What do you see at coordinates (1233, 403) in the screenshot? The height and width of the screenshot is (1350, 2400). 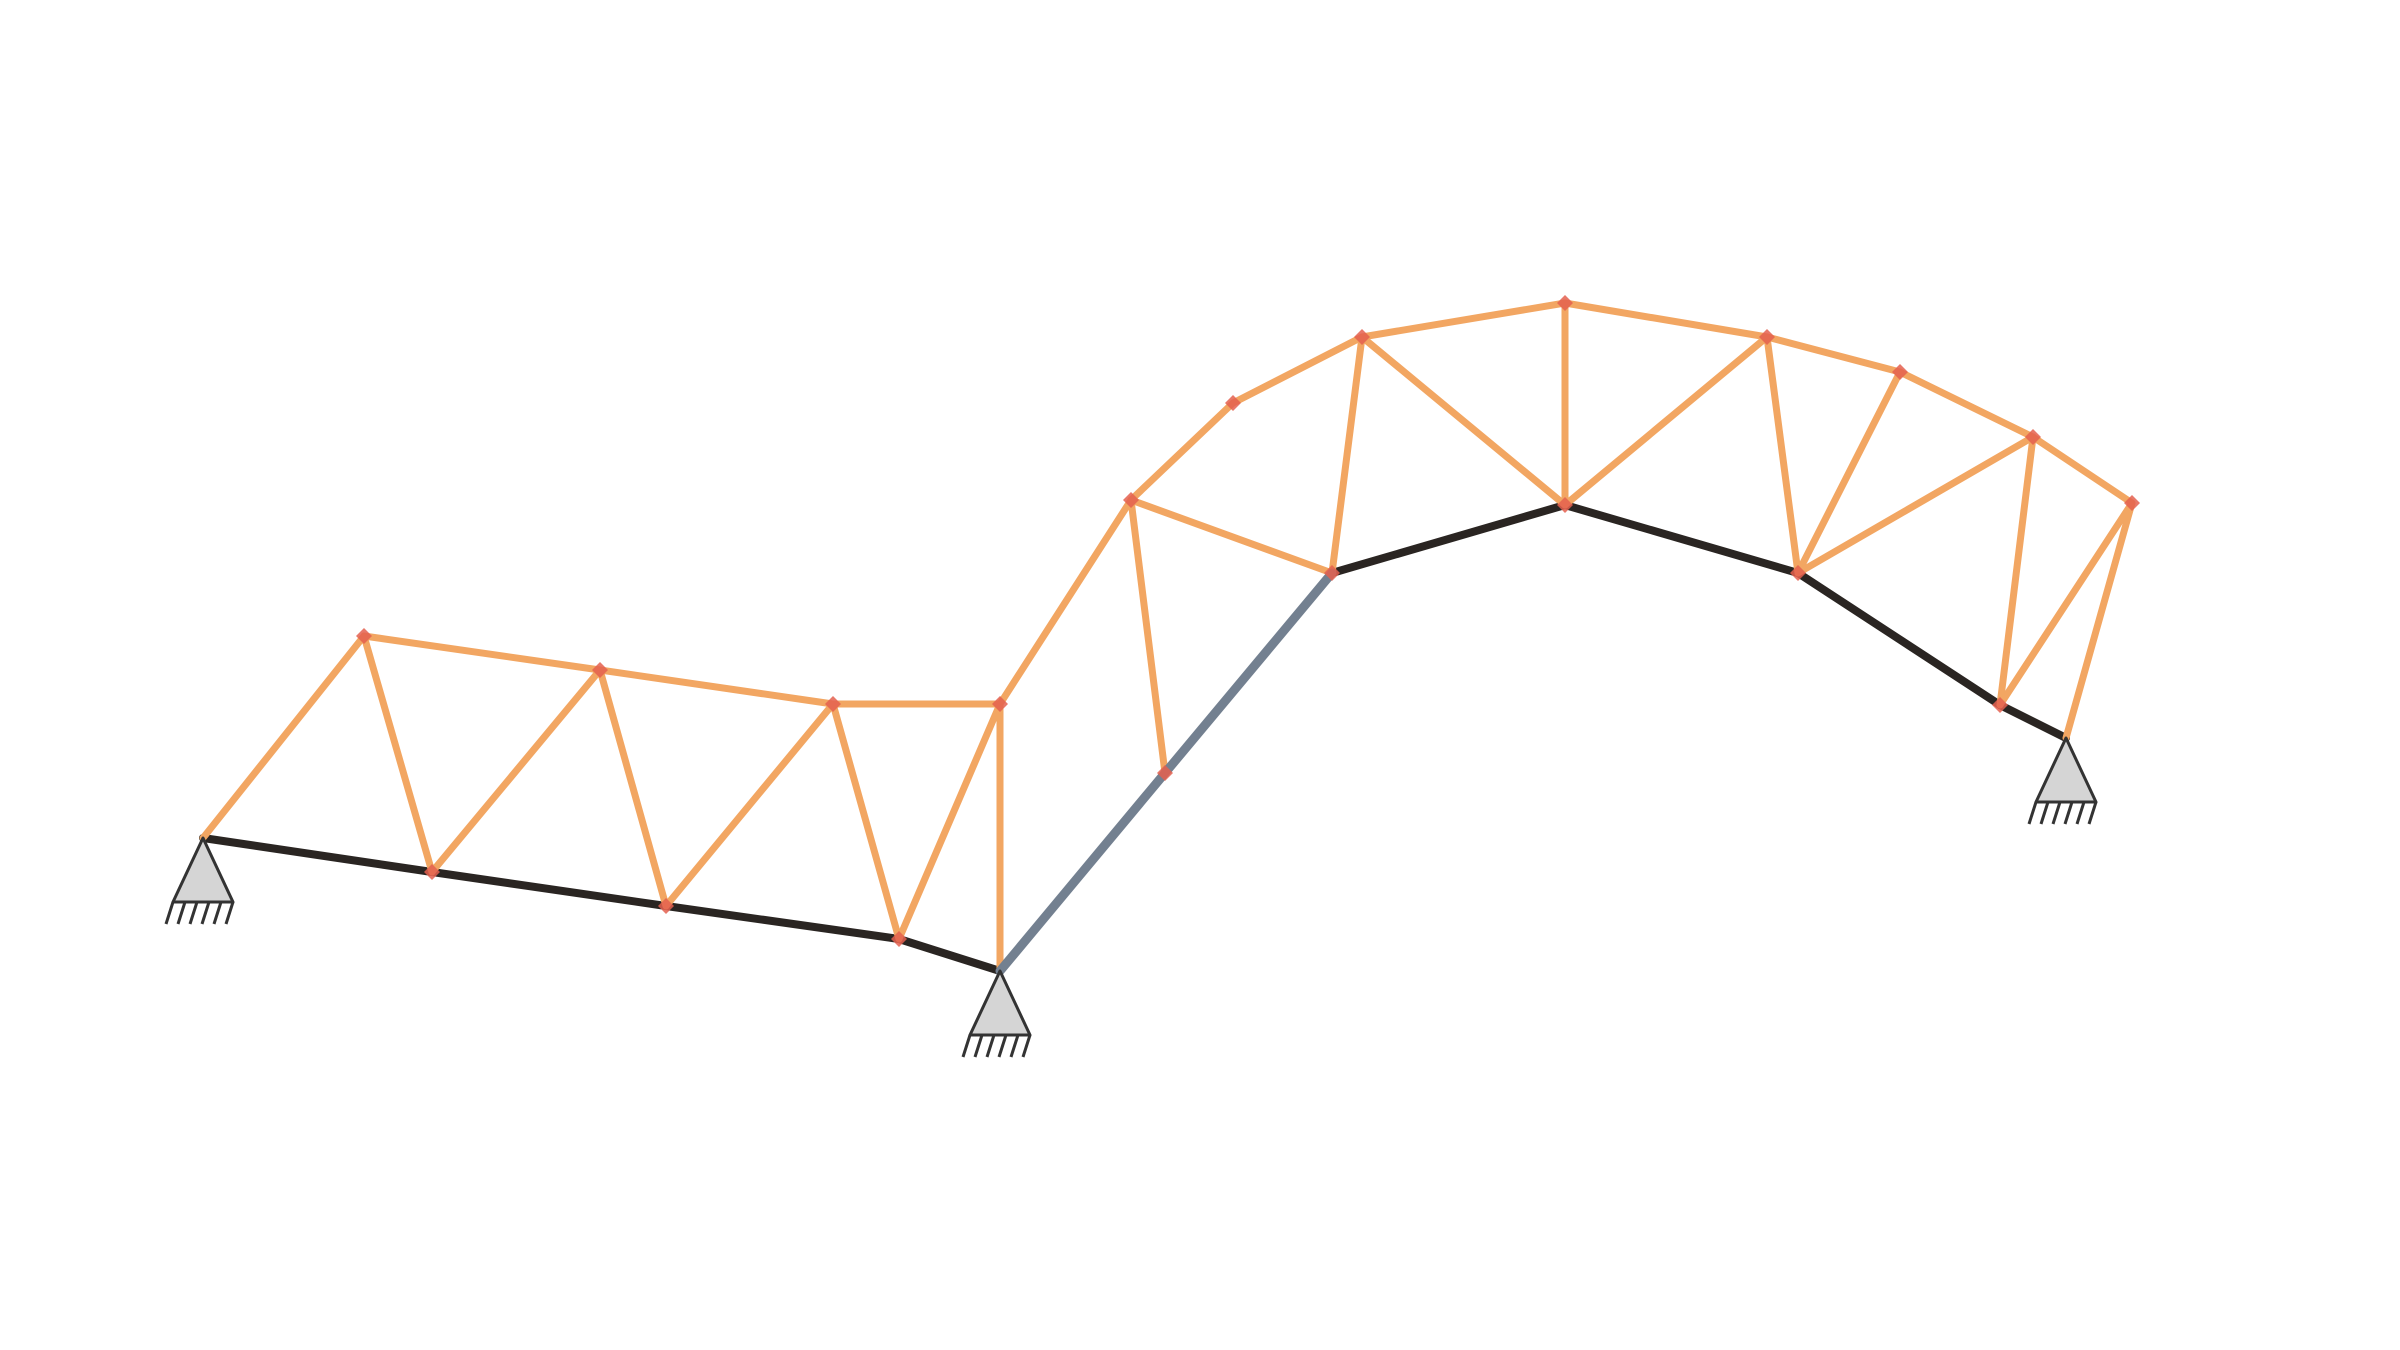 I see `node-marker-u2` at bounding box center [1233, 403].